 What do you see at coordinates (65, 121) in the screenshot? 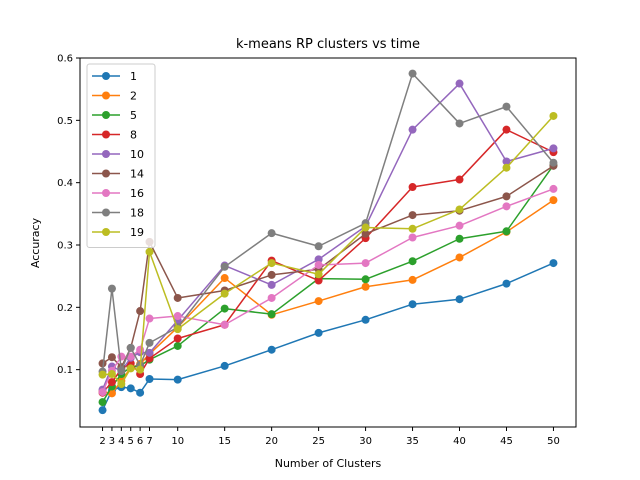
I see `y-tick-label: 0.5` at bounding box center [65, 121].